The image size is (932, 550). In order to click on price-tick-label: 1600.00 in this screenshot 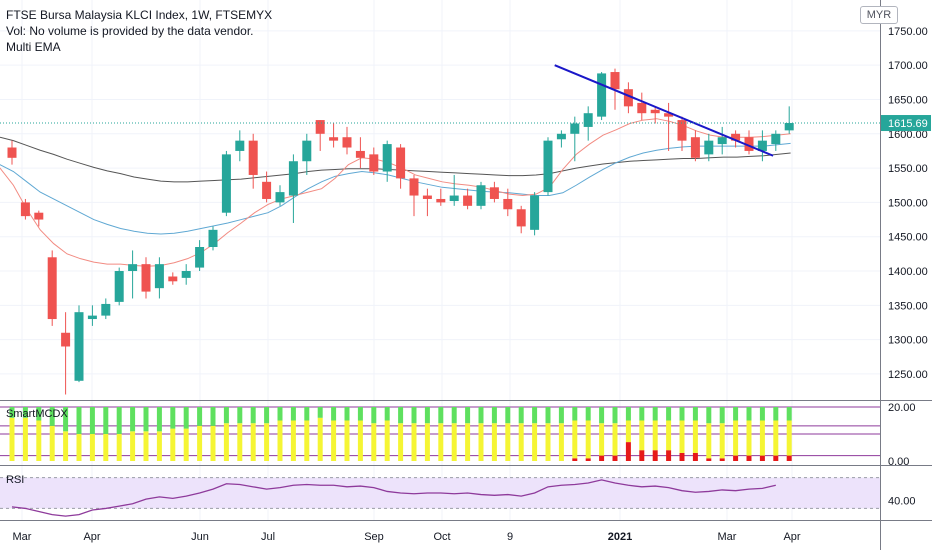, I will do `click(908, 135)`.